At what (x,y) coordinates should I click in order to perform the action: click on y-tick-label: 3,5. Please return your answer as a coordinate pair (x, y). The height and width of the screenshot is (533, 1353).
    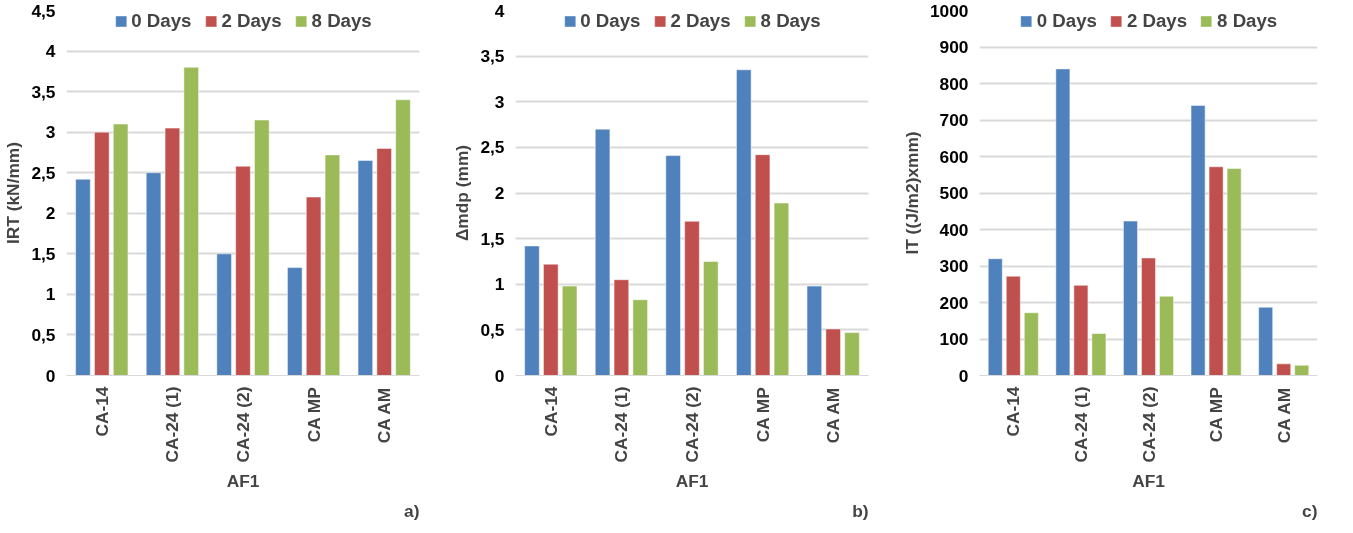
    Looking at the image, I should click on (492, 56).